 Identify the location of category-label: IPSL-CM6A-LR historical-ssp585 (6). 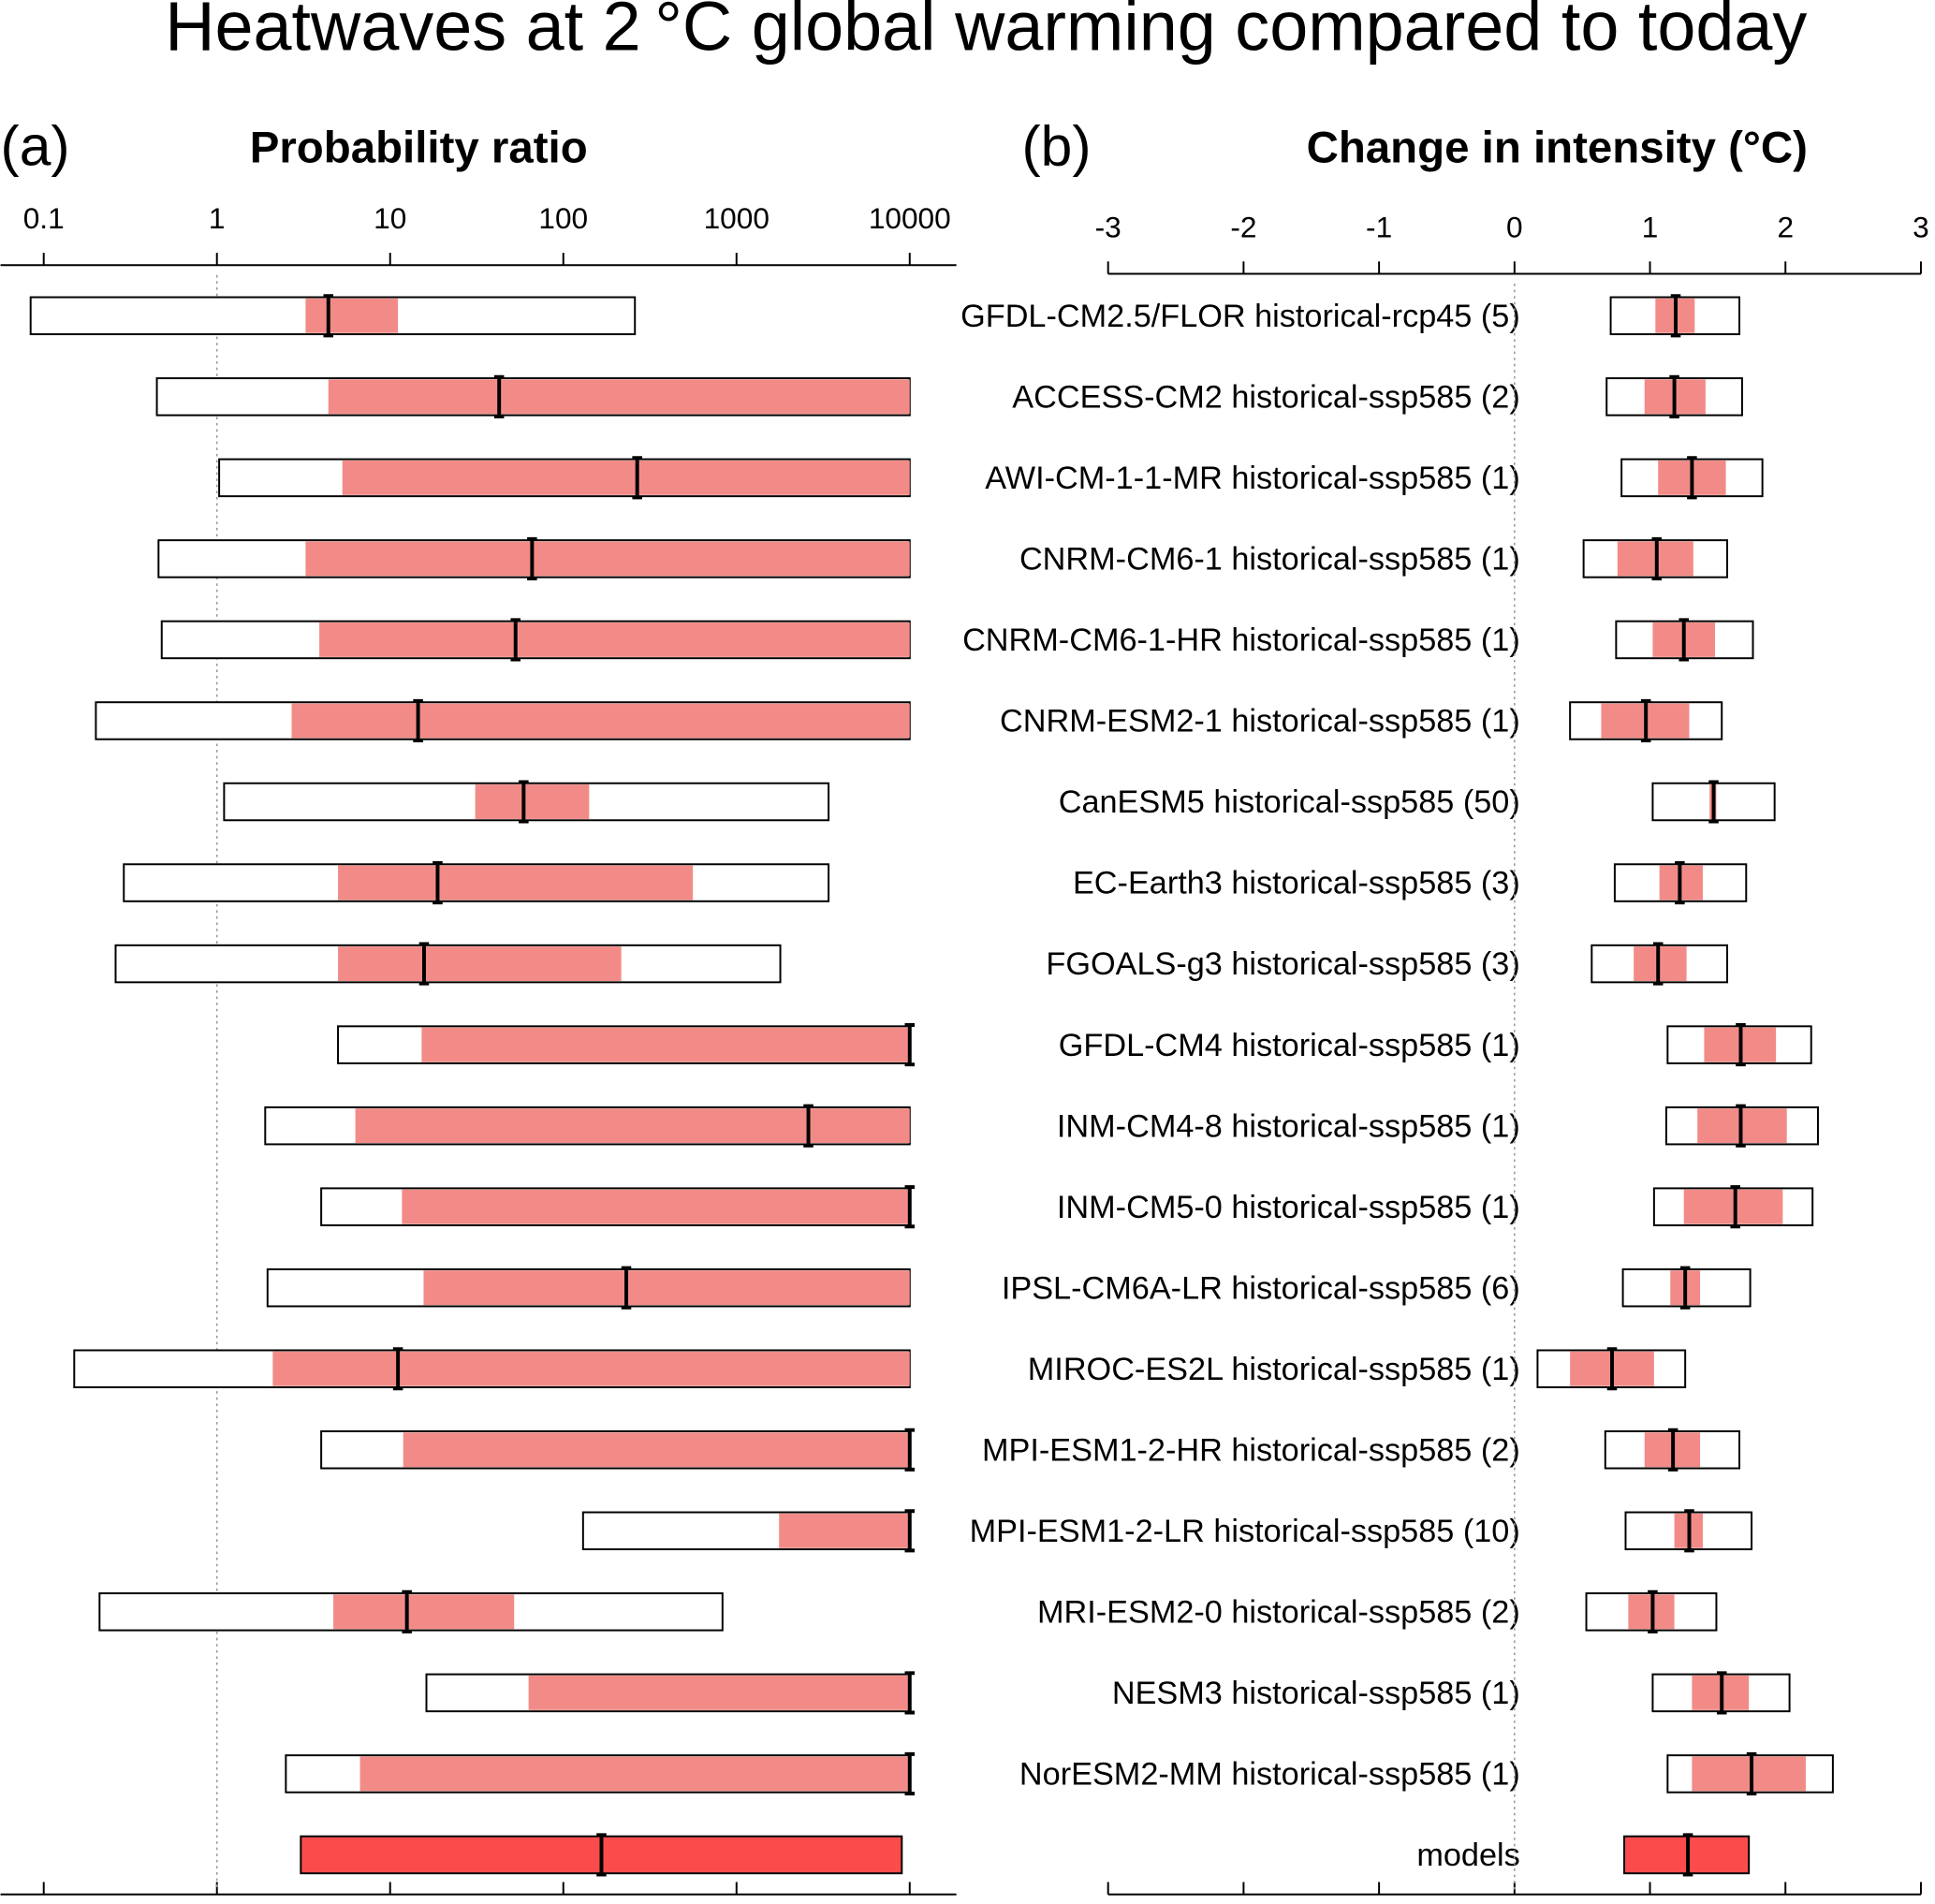
(1261, 1288).